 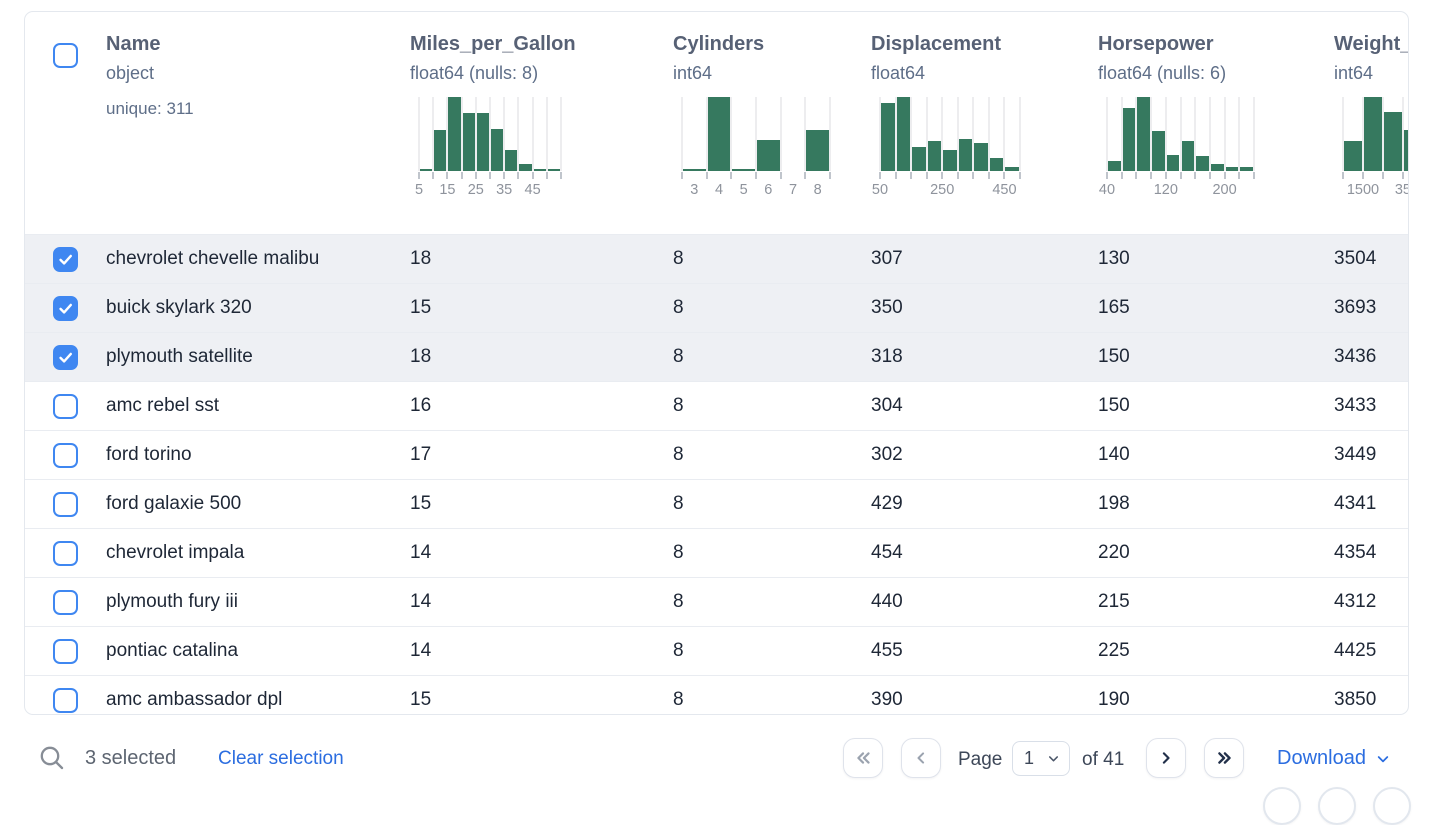 What do you see at coordinates (65, 55) in the screenshot?
I see `select-all-checkbox` at bounding box center [65, 55].